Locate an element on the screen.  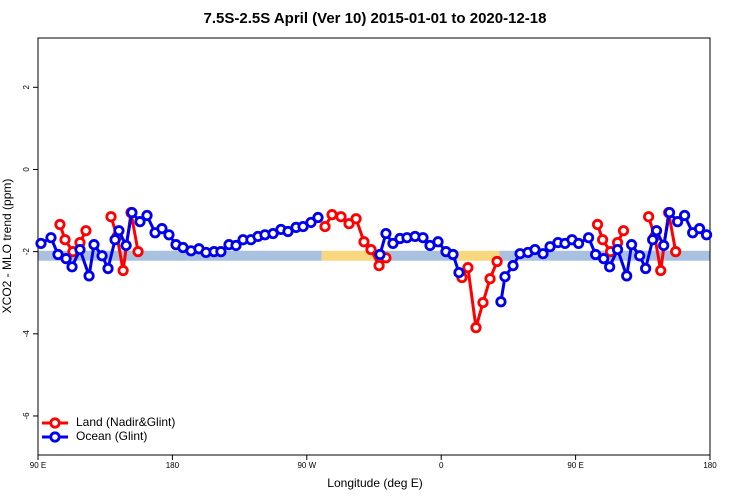
y-axis-label: XCO2 - MLO trend (ppm) is located at coordinates (7, 246).